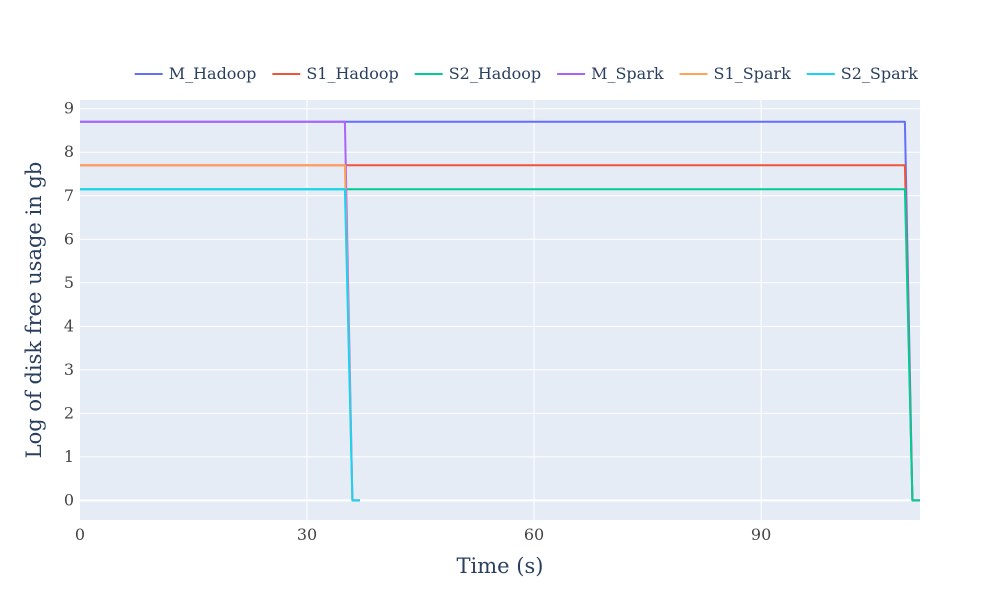 The width and height of the screenshot is (1000, 600). I want to click on legend-label: S1_Hadoop, so click(352, 73).